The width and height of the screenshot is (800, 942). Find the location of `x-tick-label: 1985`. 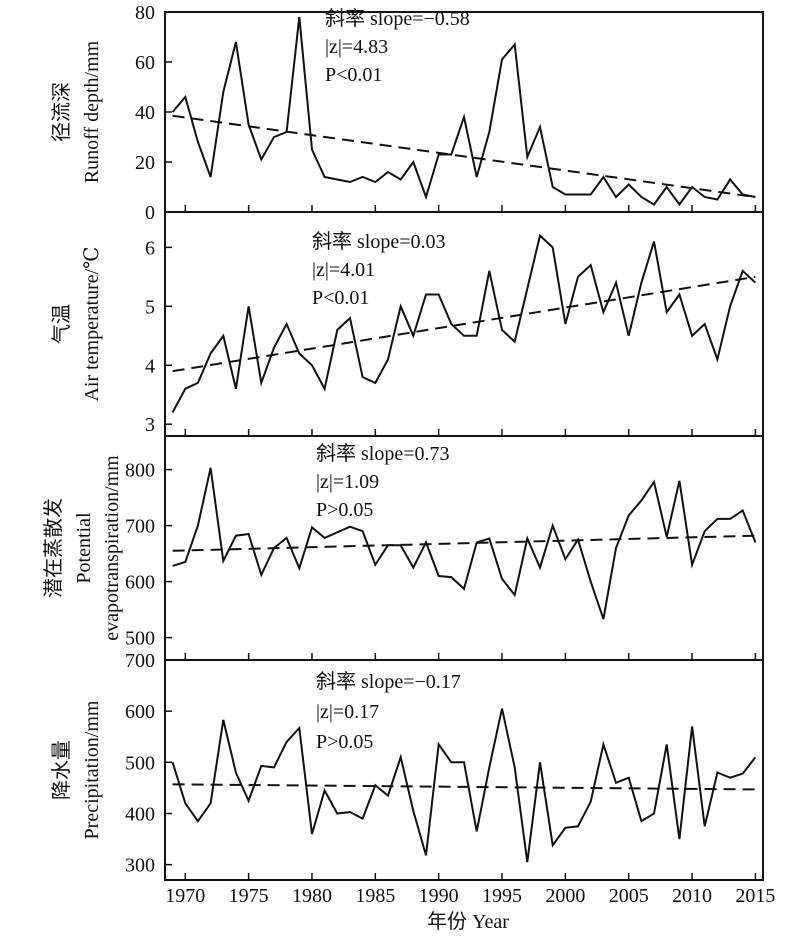

x-tick-label: 1985 is located at coordinates (375, 896).